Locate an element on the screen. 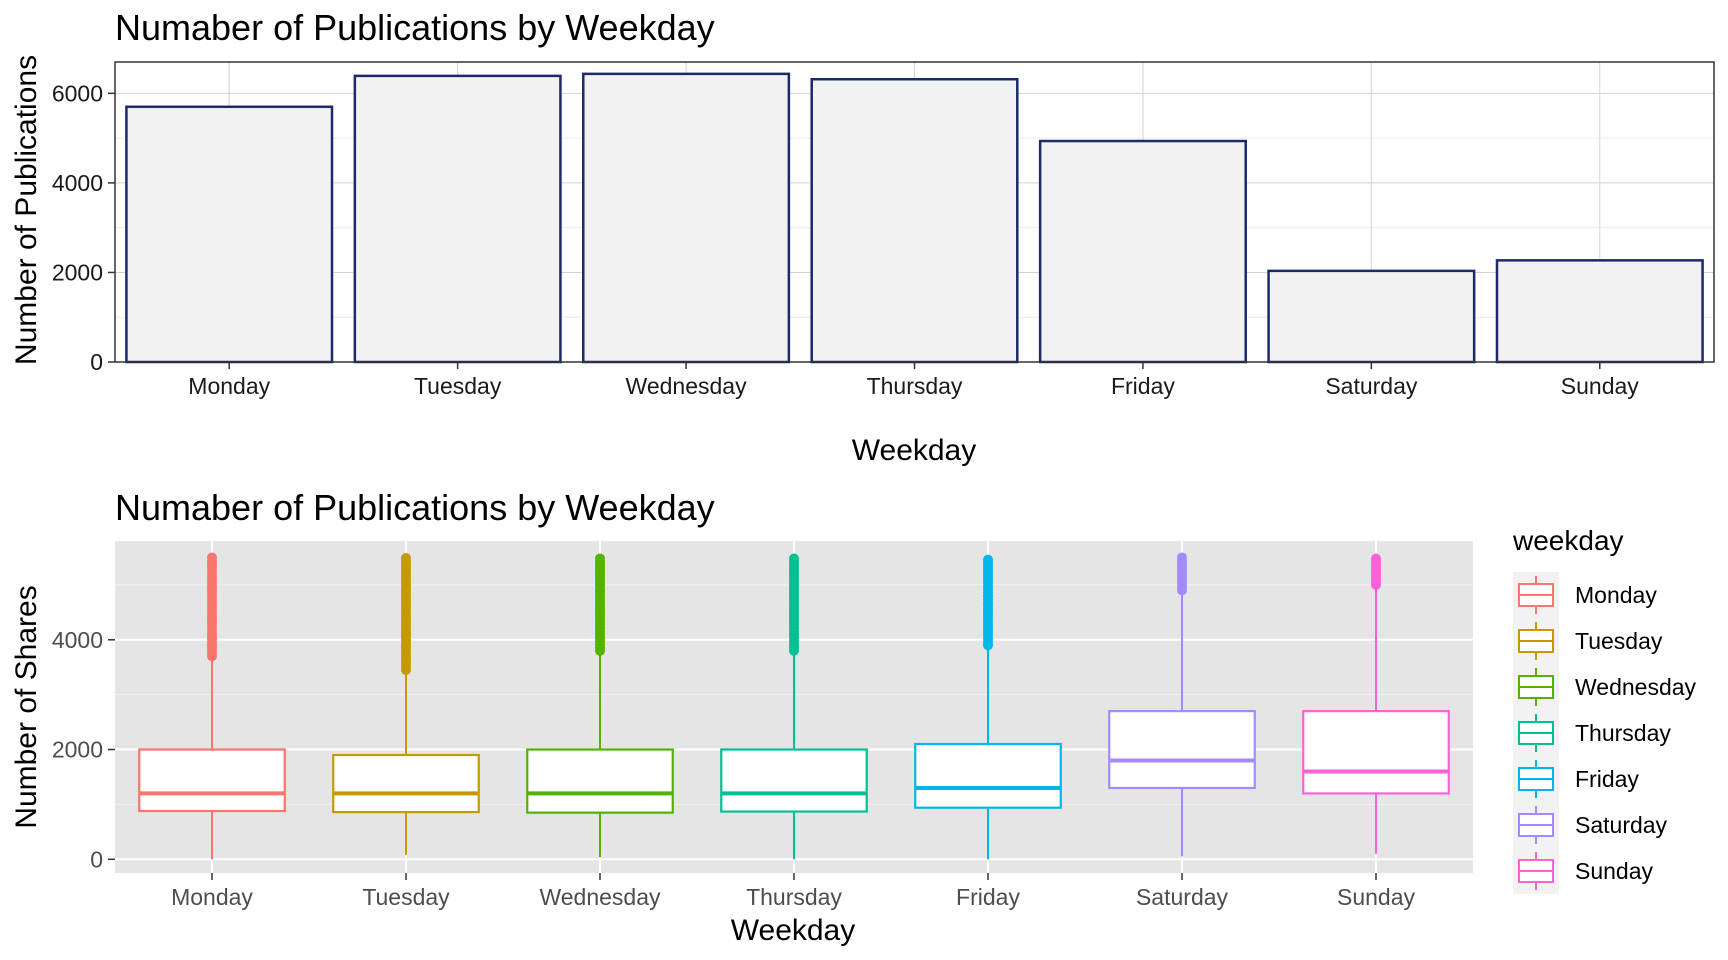 The image size is (1728, 960). bar-monday is located at coordinates (229, 234).